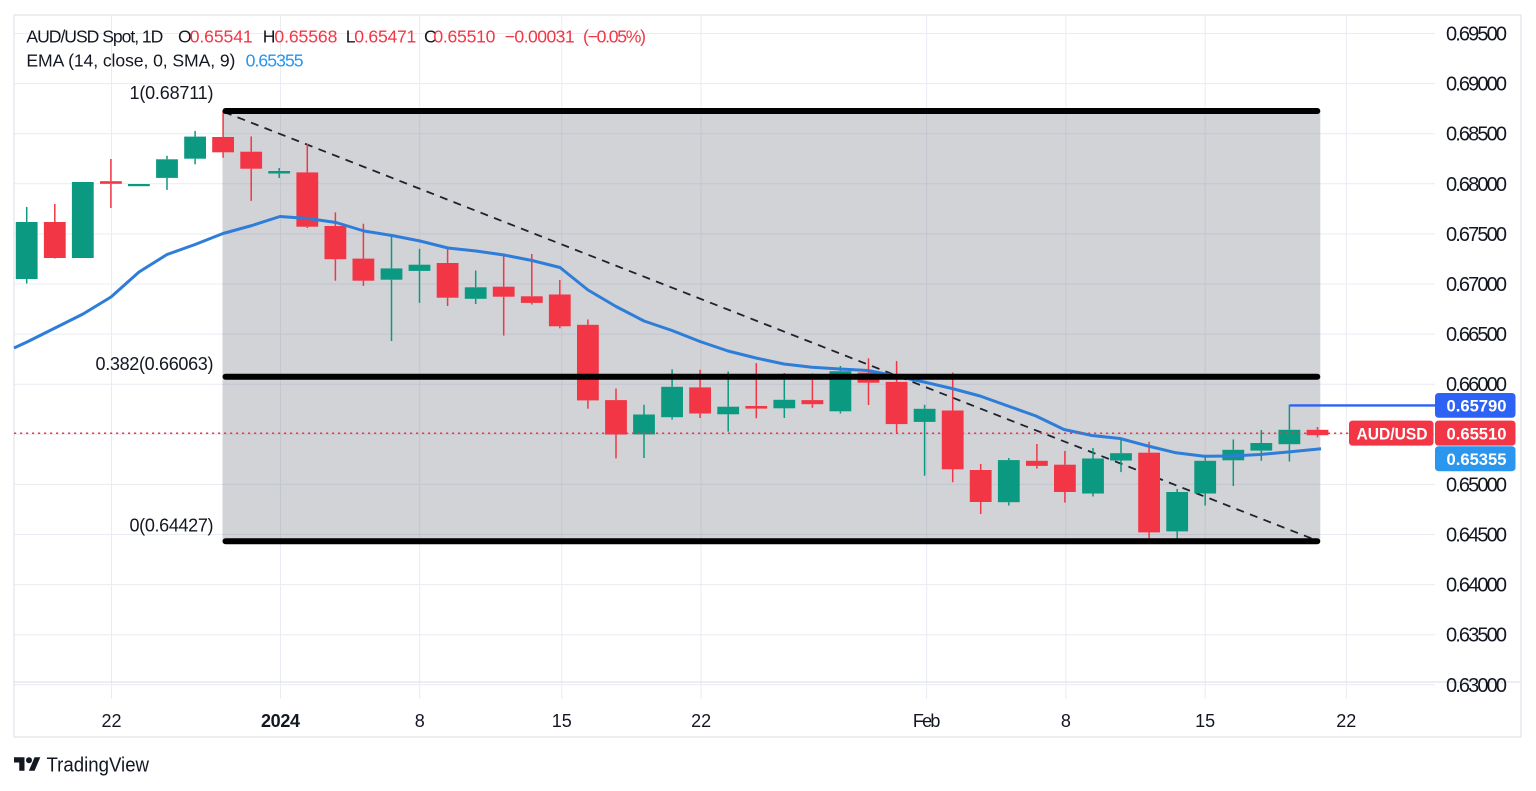 This screenshot has height=791, width=1536. What do you see at coordinates (614, 36) in the screenshot?
I see `svg-text: (−0.05%)` at bounding box center [614, 36].